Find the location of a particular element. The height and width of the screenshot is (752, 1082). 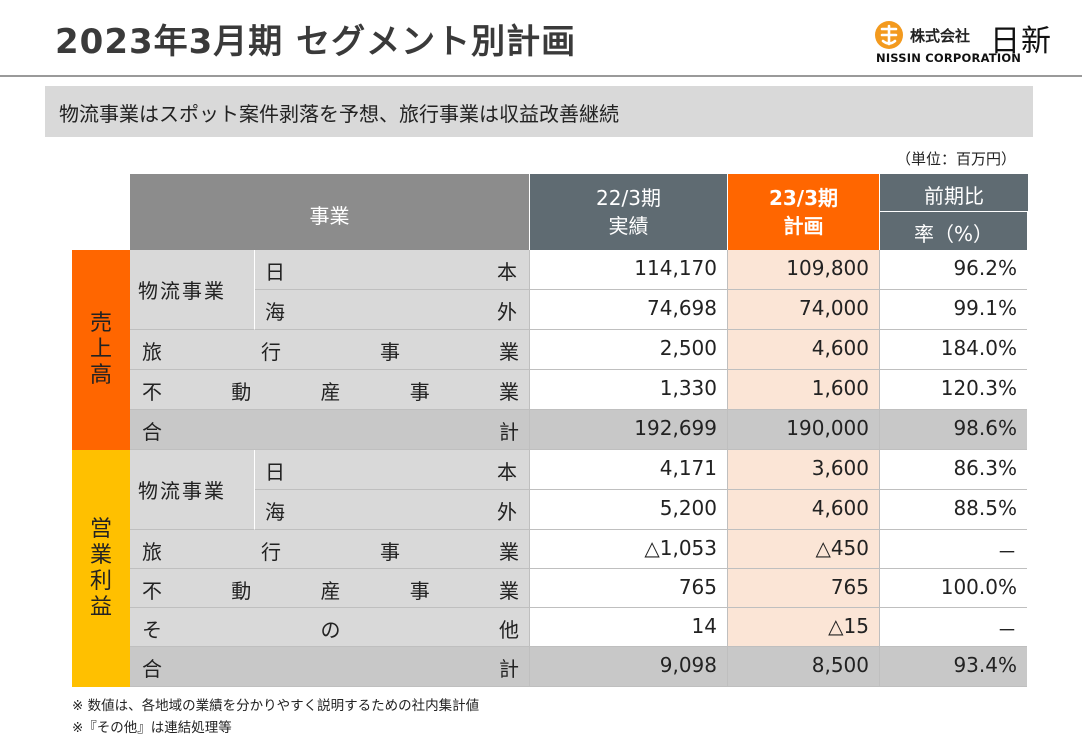

subtitle-text: 物流事業はスポット案件剥落を予想、旅行事業は収益改善継続 is located at coordinates (339, 114).